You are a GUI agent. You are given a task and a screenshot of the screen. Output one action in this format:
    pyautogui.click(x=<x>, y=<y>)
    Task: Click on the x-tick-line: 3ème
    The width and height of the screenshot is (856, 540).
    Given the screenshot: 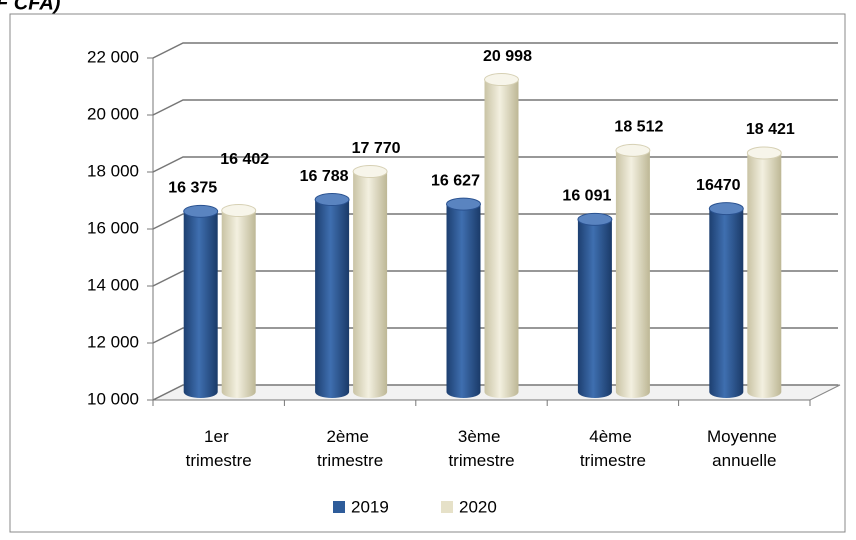 What is the action you would take?
    pyautogui.click(x=481, y=436)
    